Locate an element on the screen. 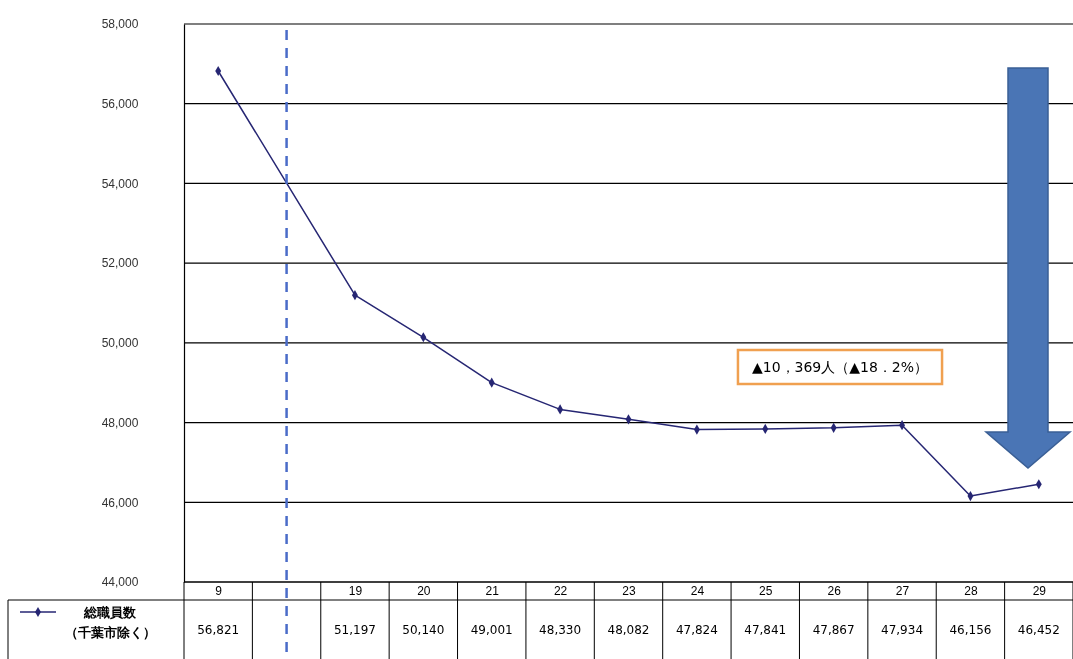 The image size is (1073, 659). y-tick-label: 44,000 is located at coordinates (120, 582).